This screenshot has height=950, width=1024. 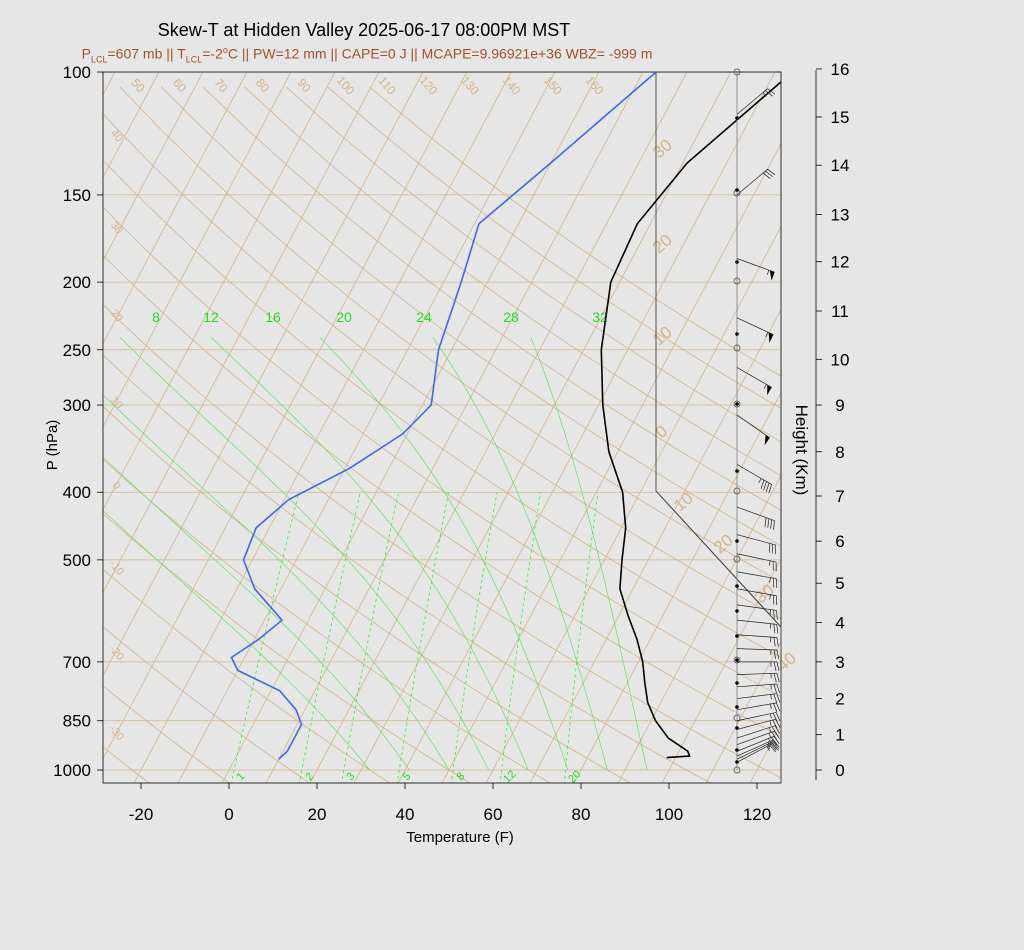 What do you see at coordinates (840, 311) in the screenshot?
I see `height-tick-label: 11` at bounding box center [840, 311].